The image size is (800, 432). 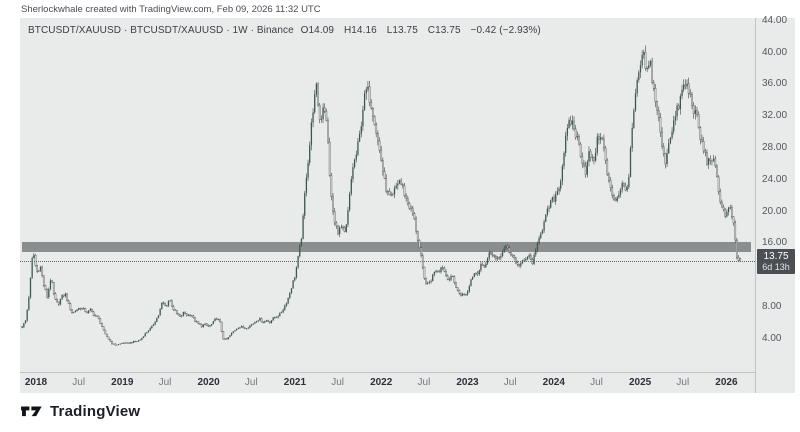 What do you see at coordinates (208, 382) in the screenshot?
I see `time-label-2020: 2020` at bounding box center [208, 382].